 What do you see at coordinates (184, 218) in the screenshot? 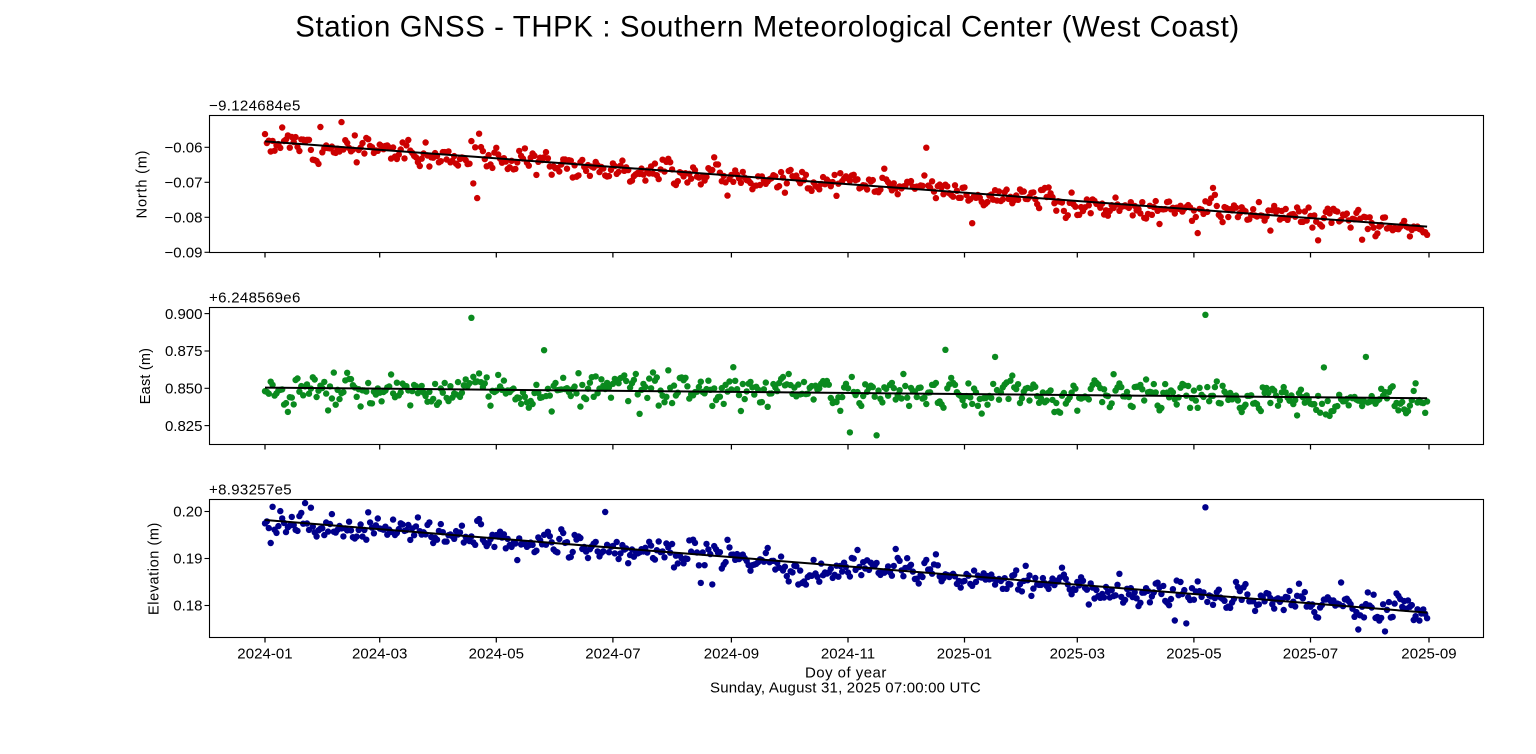
I see `svg-text: −0.08` at bounding box center [184, 218].